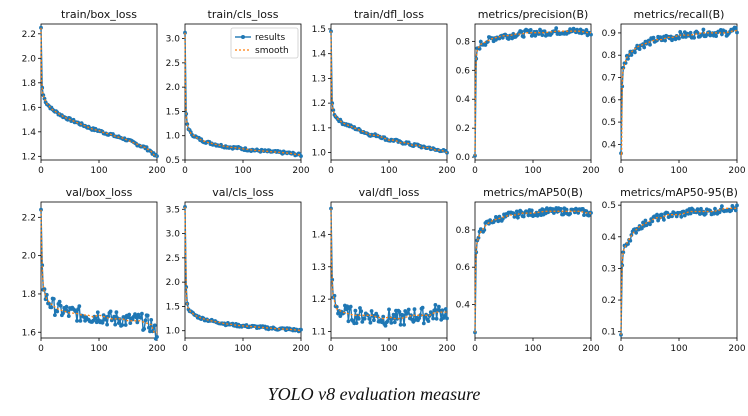 The image size is (748, 416). I want to click on y-tick-label: 1.0, so click(173, 137).